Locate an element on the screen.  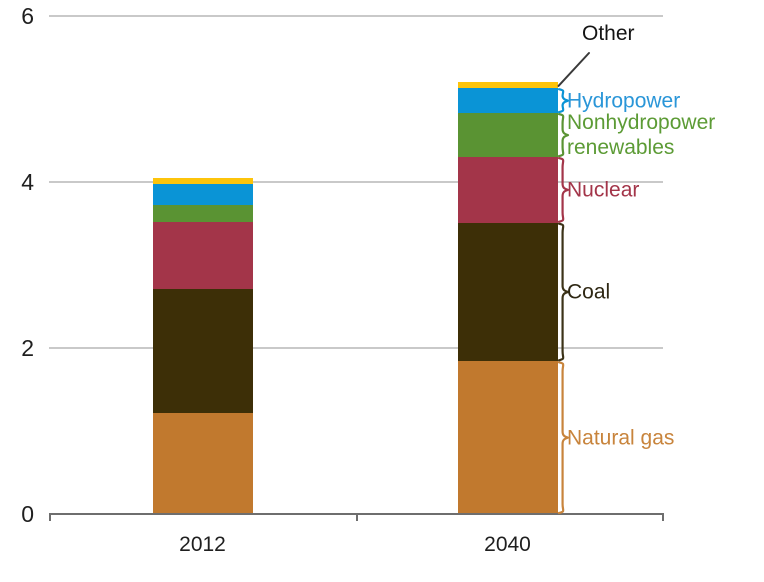
y-tick-label-4: 4 is located at coordinates (27, 182).